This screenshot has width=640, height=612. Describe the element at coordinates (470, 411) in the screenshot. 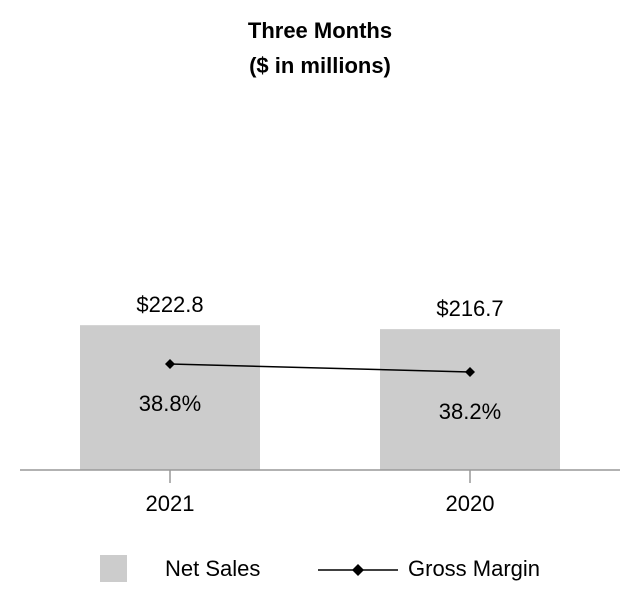

I see `gross-margin-label-2020: 38.2%` at that location.